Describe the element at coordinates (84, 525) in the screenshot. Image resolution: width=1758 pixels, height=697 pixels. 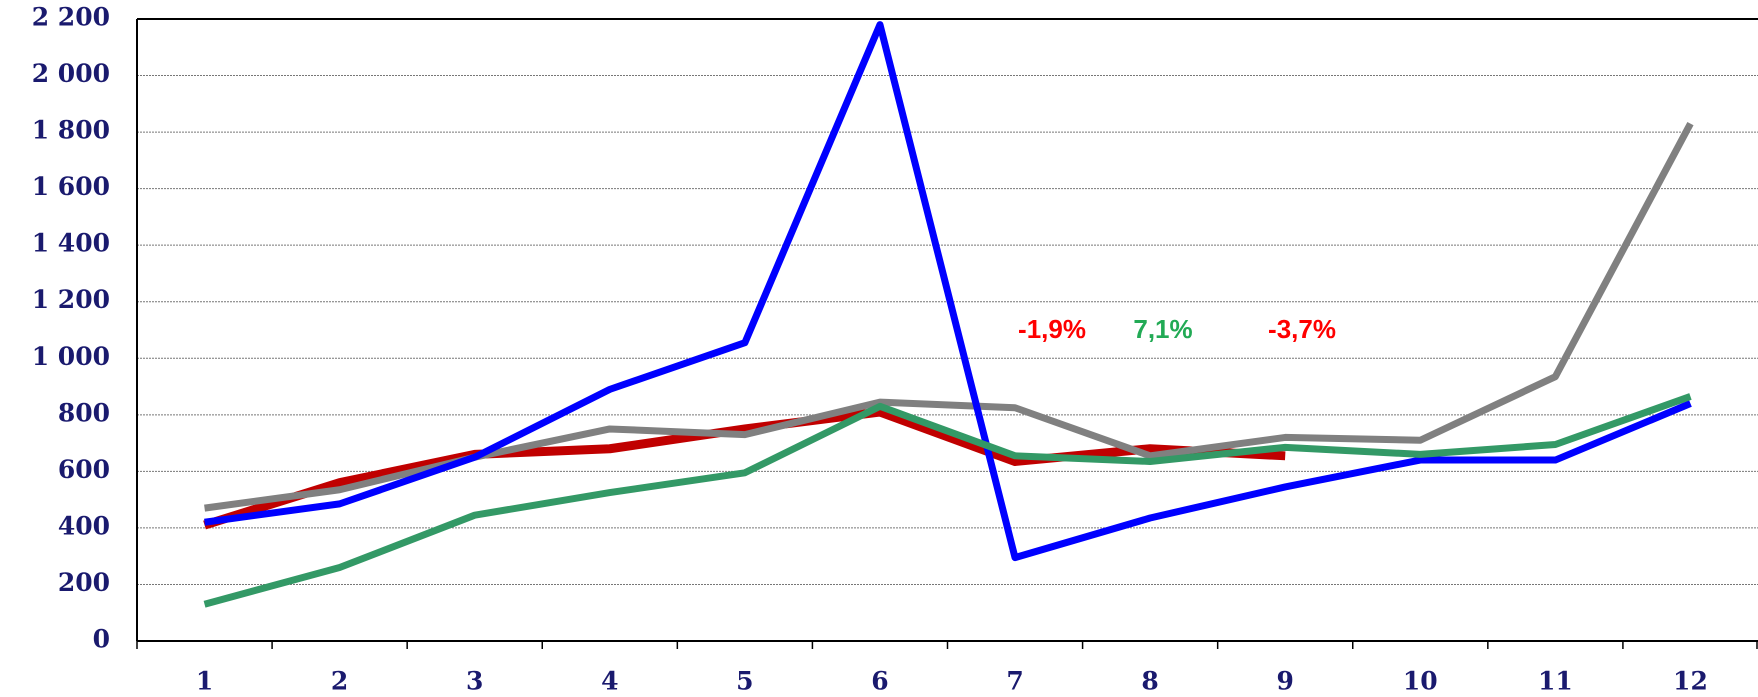
I see `y-tick-label: 400` at that location.